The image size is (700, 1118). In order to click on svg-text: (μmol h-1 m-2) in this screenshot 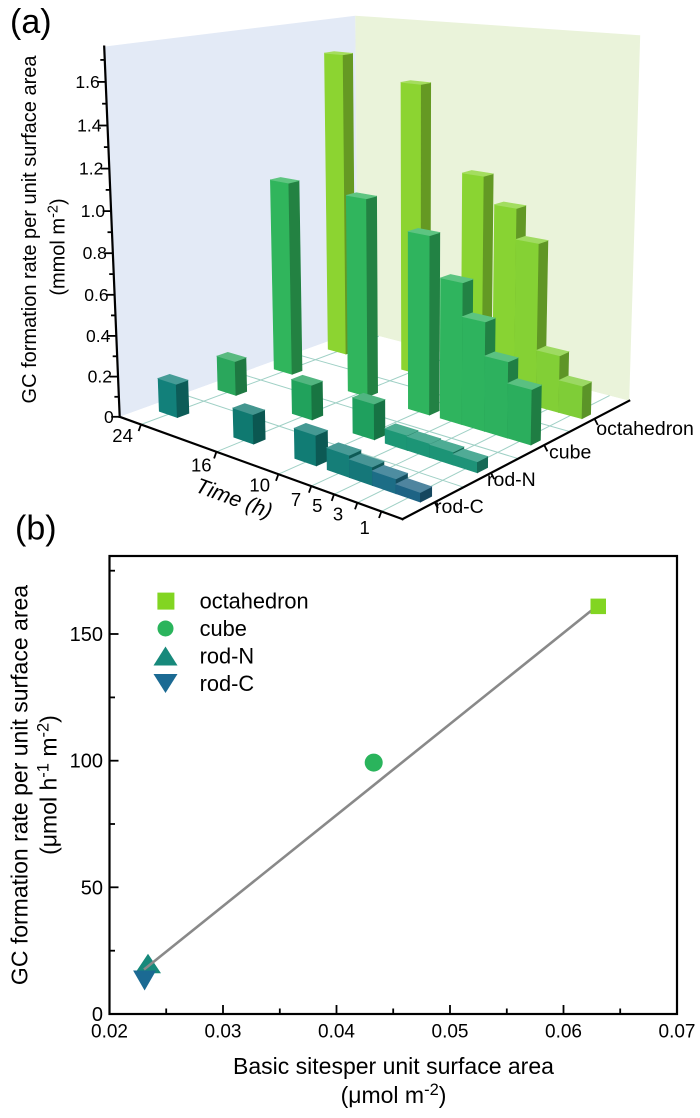, I will do `click(48, 785)`.